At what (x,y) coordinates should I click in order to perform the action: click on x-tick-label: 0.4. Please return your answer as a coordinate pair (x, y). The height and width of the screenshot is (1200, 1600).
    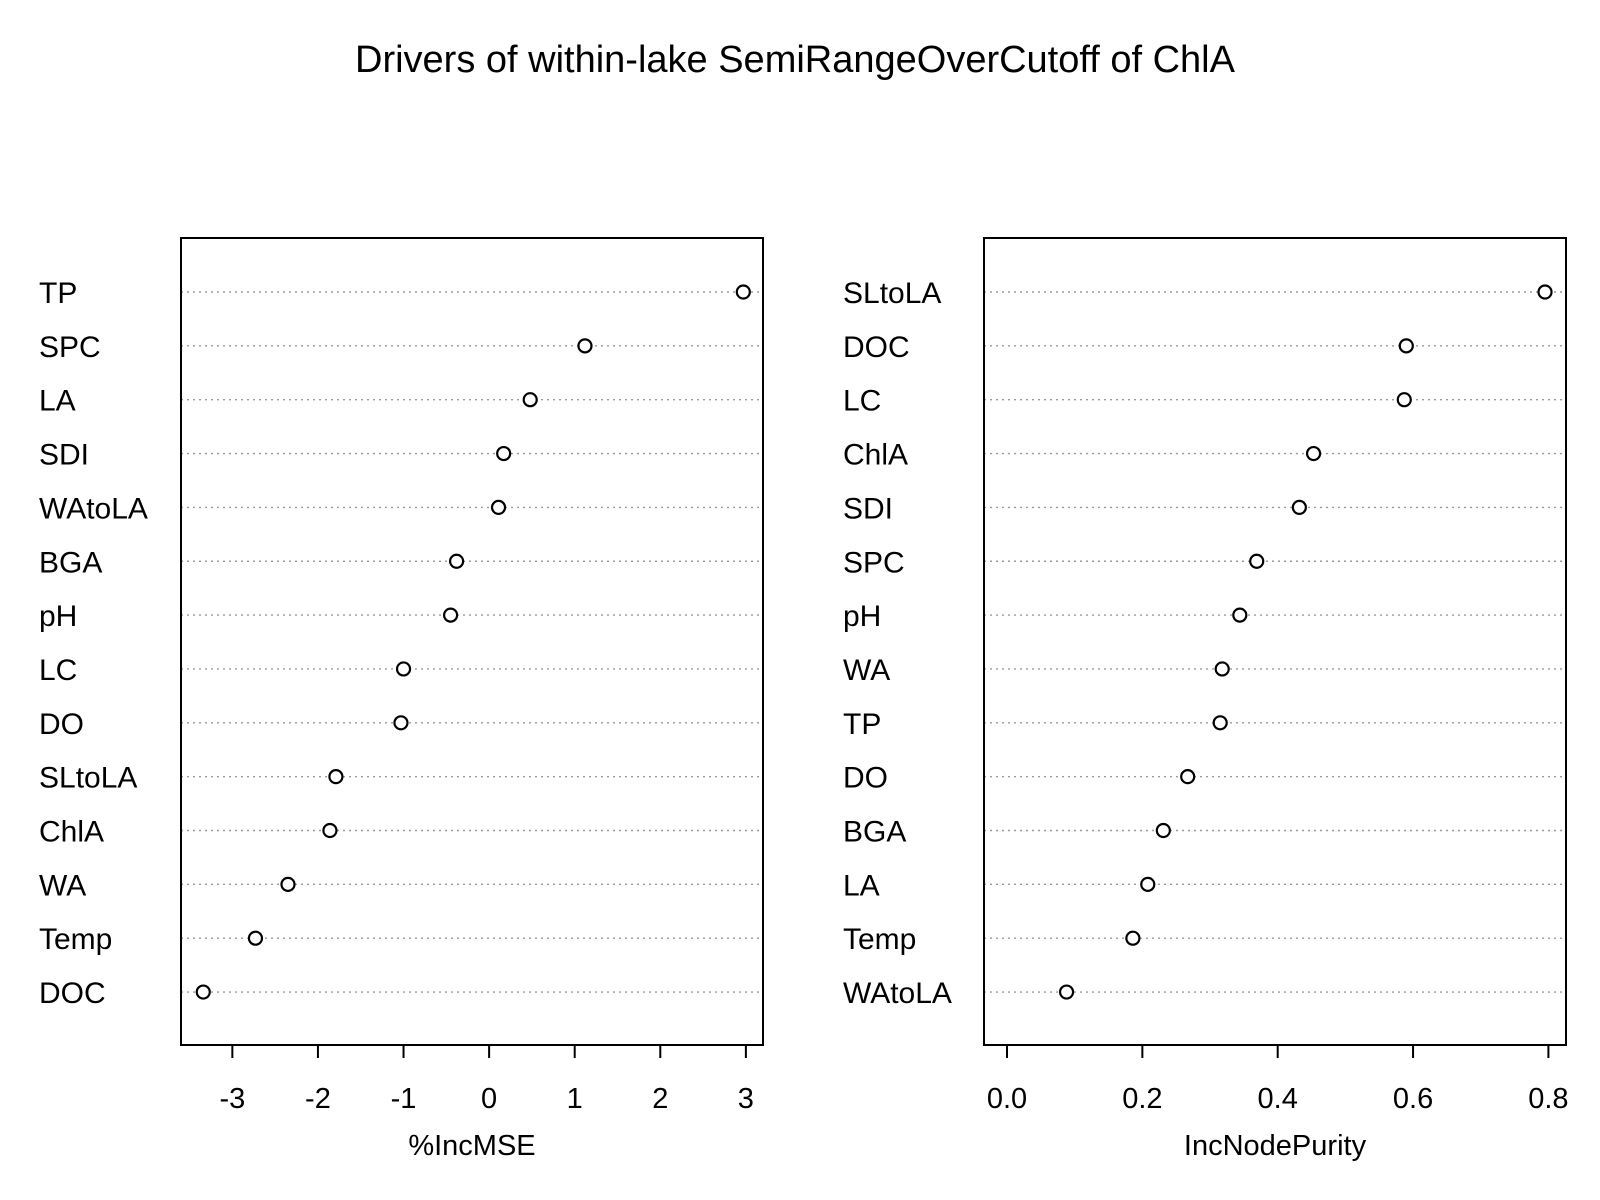
    Looking at the image, I should click on (1278, 1099).